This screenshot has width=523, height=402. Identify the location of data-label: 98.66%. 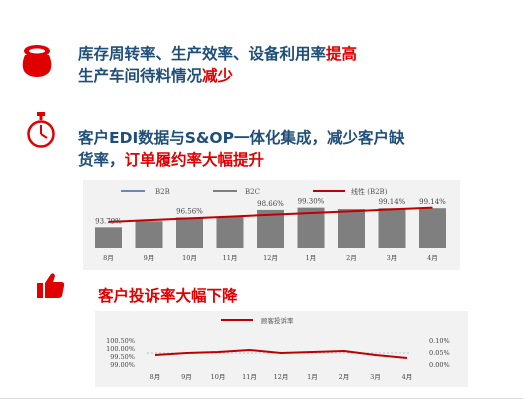
(270, 204).